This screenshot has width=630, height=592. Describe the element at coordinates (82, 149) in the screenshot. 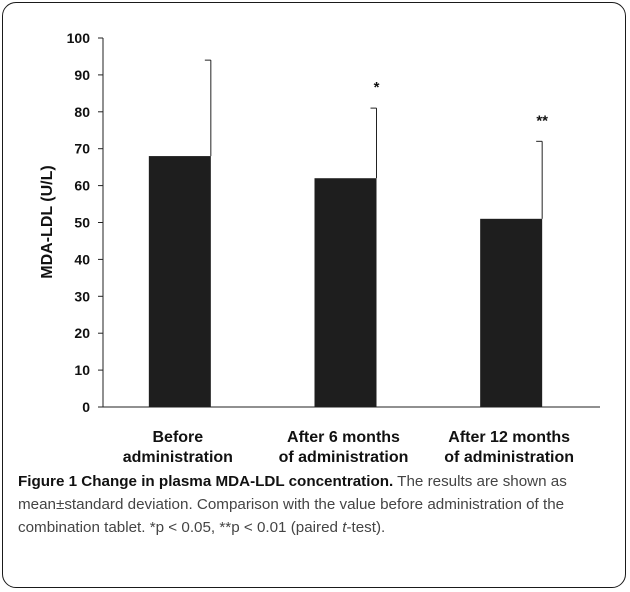

I see `y-tick-label: 70` at that location.